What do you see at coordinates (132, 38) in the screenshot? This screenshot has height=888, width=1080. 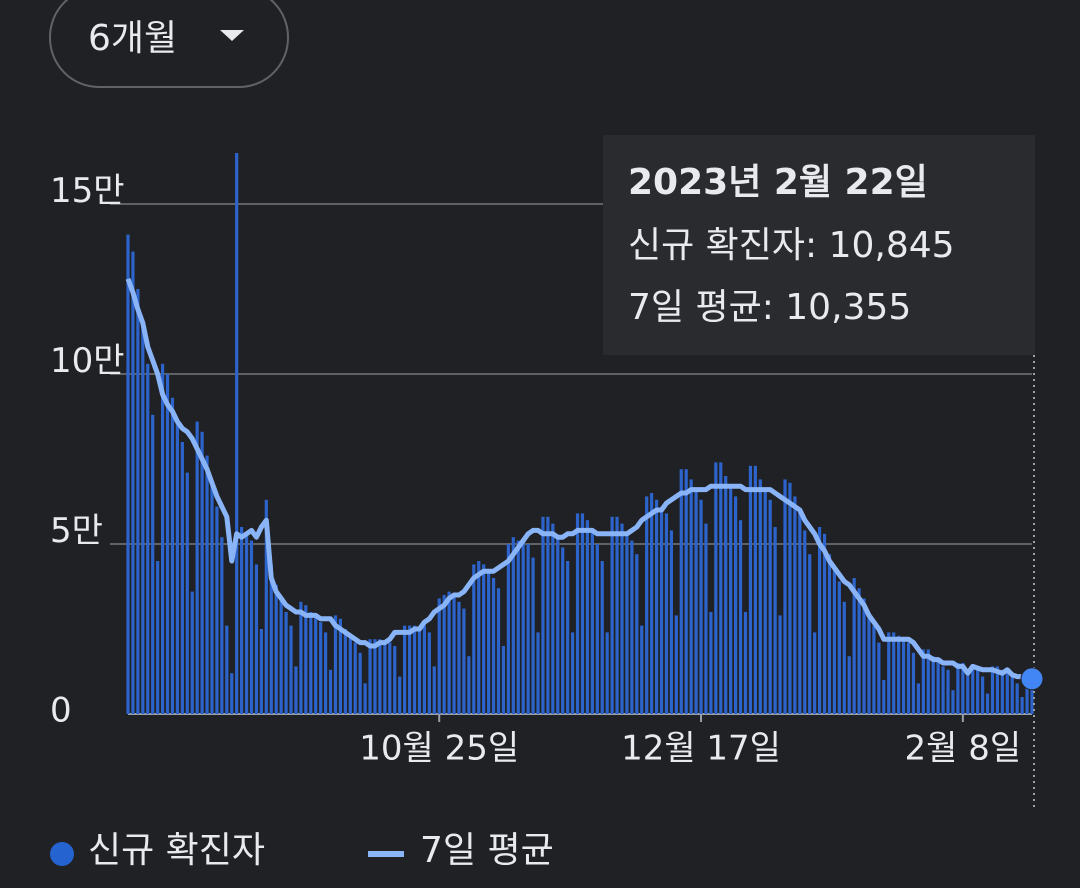 I see `period-label: 6개월` at bounding box center [132, 38].